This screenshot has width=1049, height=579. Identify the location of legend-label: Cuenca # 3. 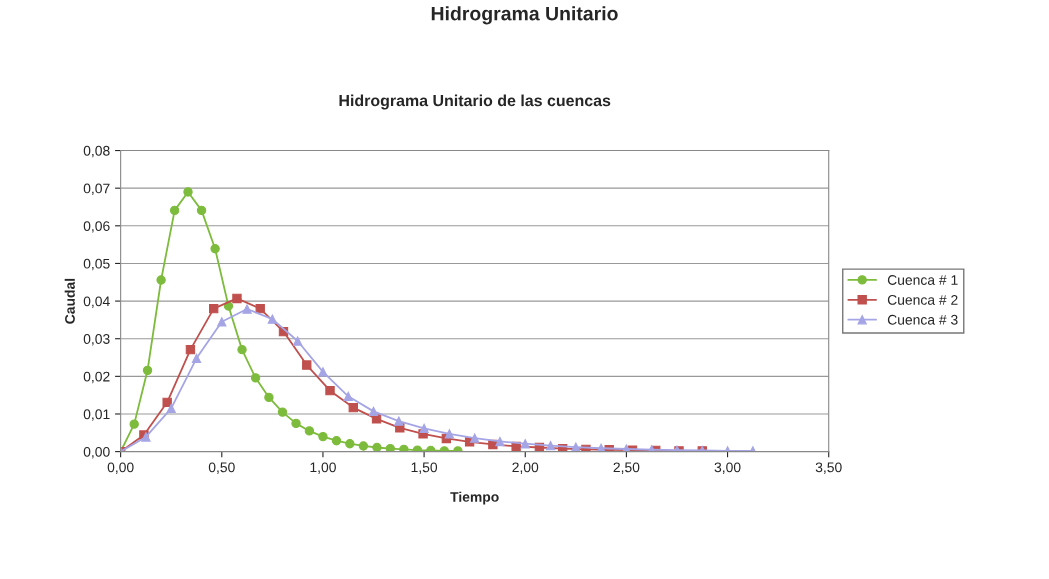
(922, 319).